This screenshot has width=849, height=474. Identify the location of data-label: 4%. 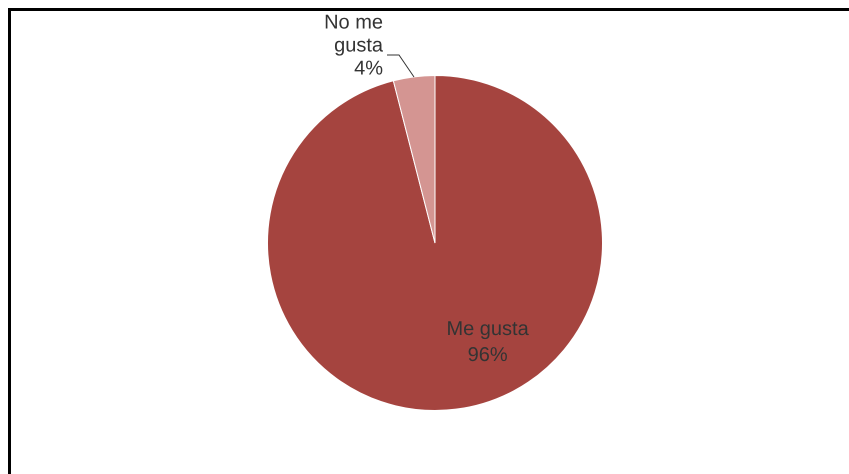
(369, 68).